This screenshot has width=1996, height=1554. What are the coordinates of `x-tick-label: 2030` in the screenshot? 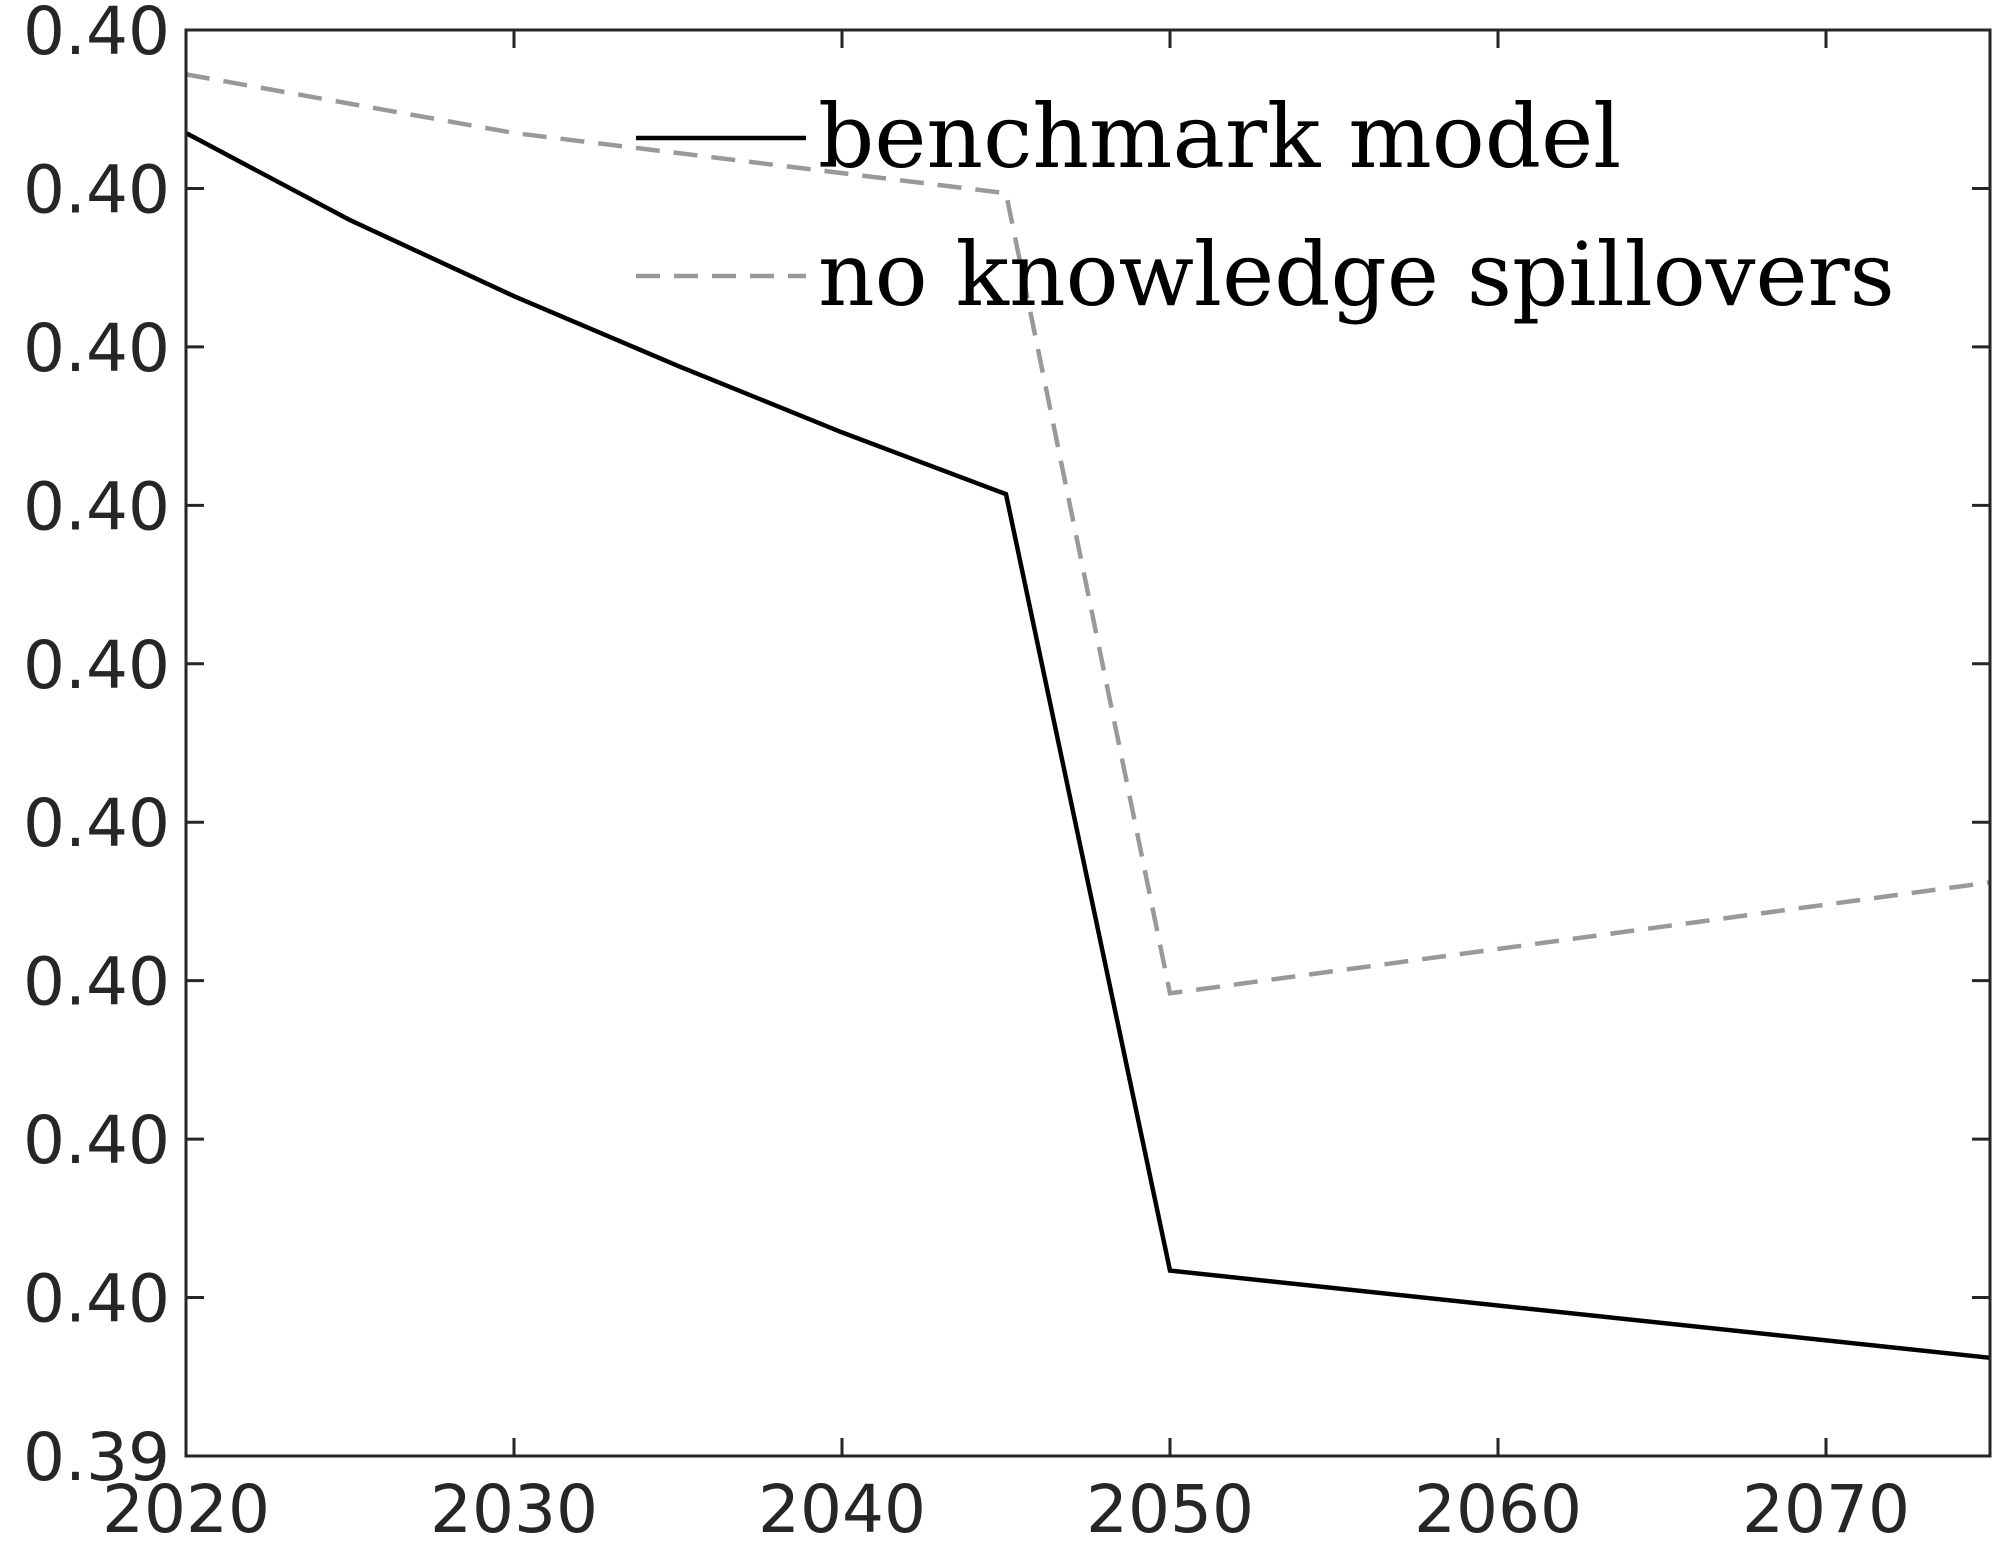 It's located at (514, 1509).